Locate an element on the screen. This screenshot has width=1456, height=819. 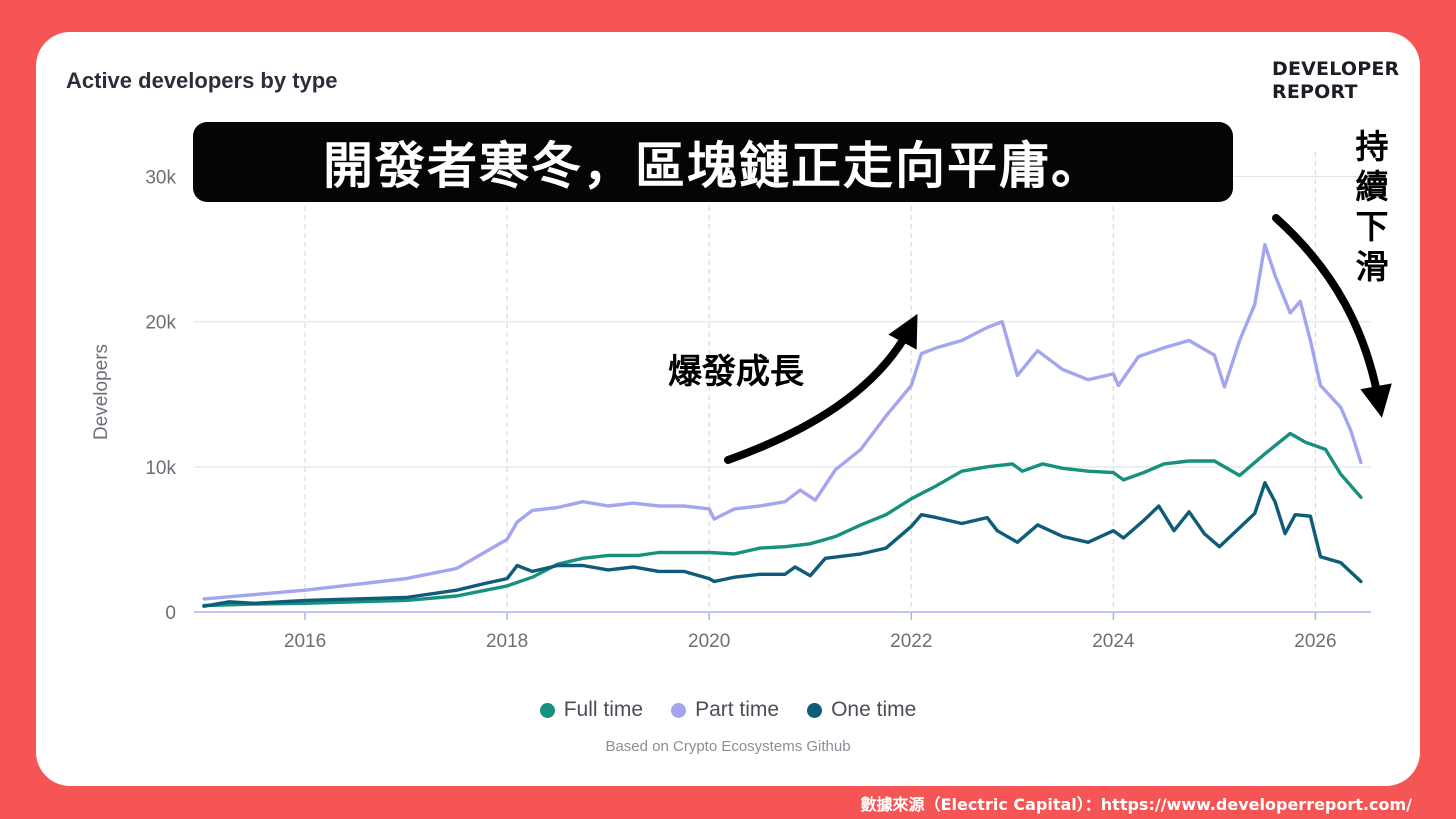
legend: Full time Part time One time is located at coordinates (728, 710).